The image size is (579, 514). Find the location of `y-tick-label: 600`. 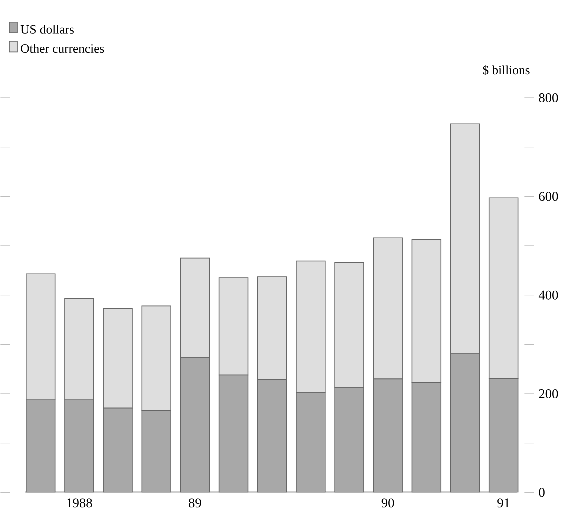

y-tick-label: 600 is located at coordinates (548, 197).